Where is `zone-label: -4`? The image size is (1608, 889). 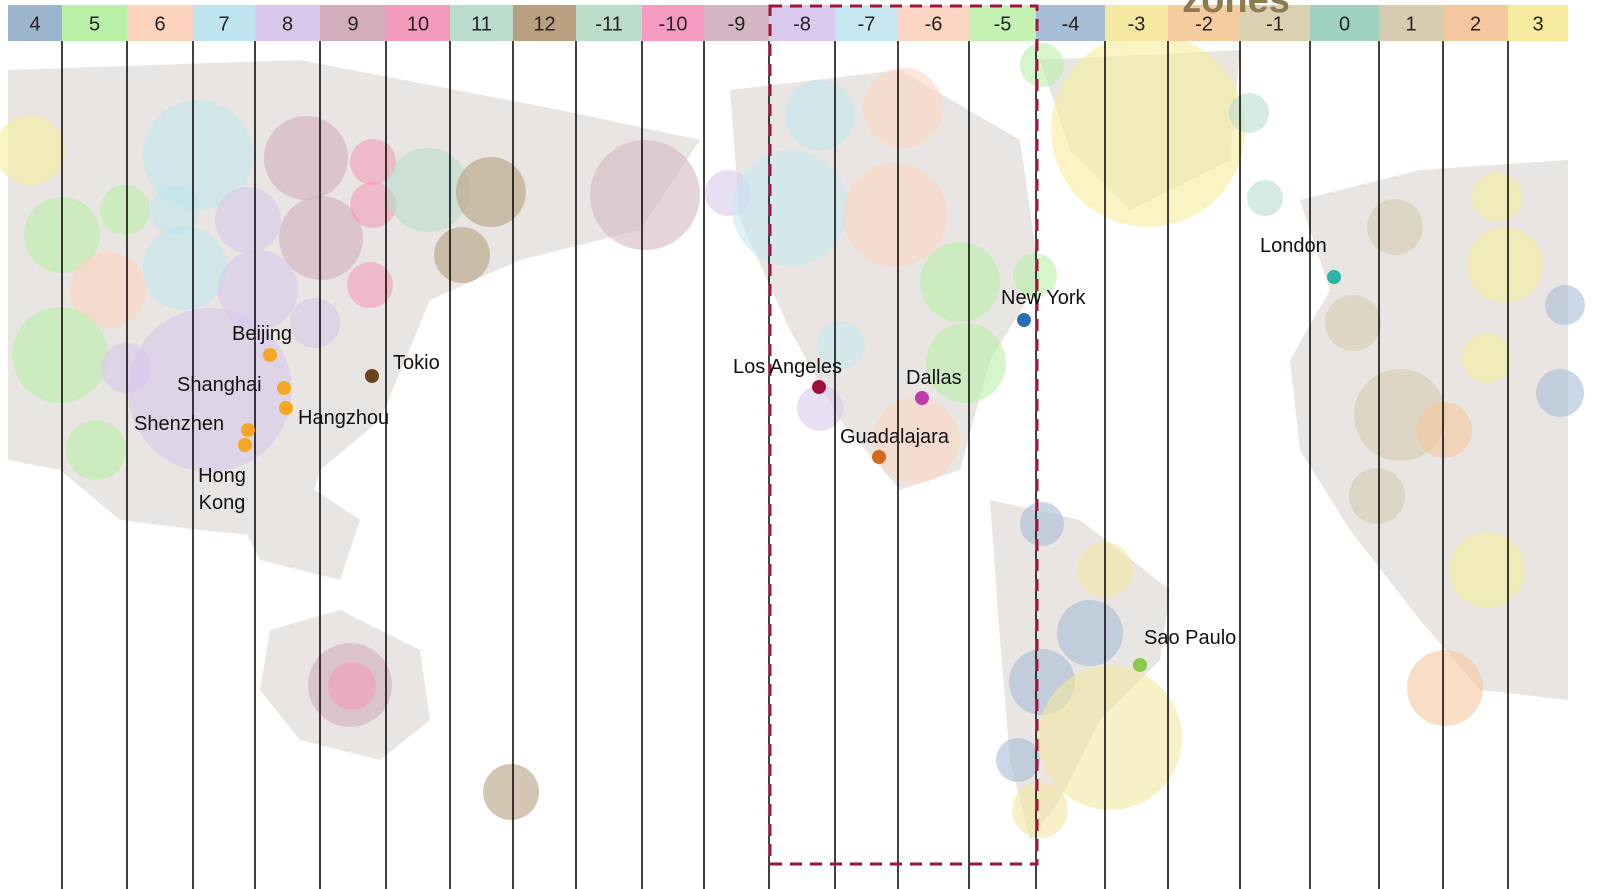
zone-label: -4 is located at coordinates (1071, 24).